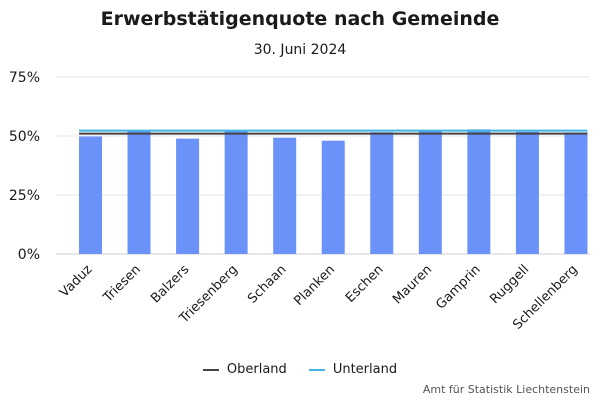  What do you see at coordinates (24, 78) in the screenshot?
I see `y-tick-label: 75%` at bounding box center [24, 78].